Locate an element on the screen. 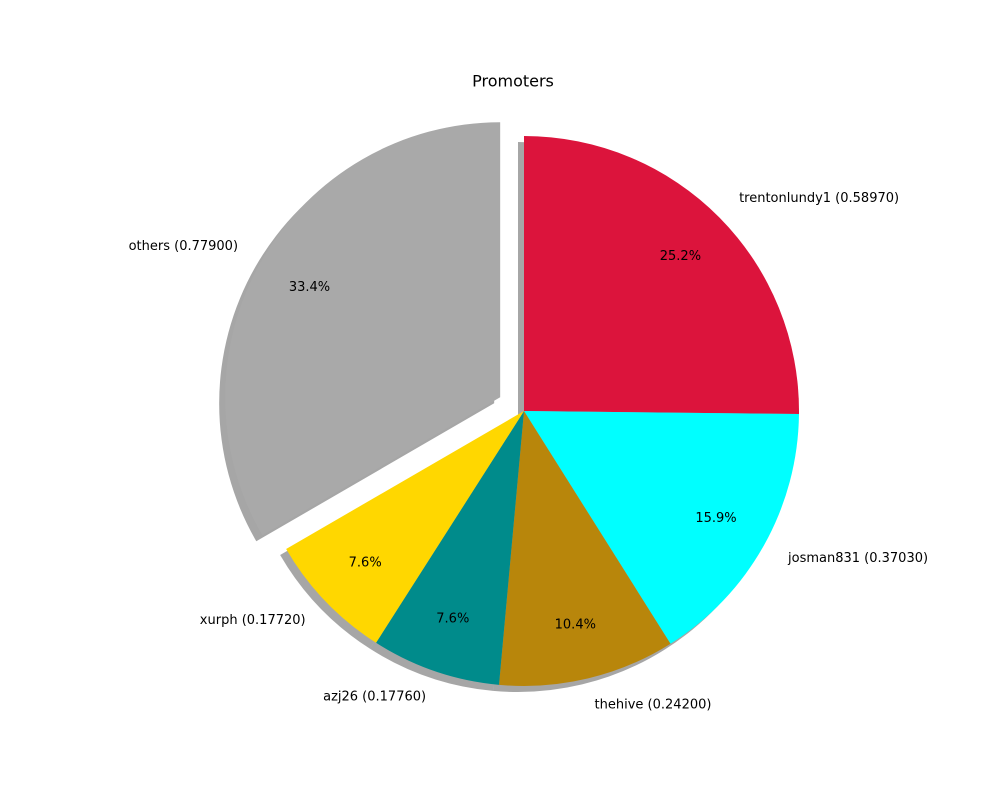  slice-label: azj26 (0.17760) is located at coordinates (374, 697).